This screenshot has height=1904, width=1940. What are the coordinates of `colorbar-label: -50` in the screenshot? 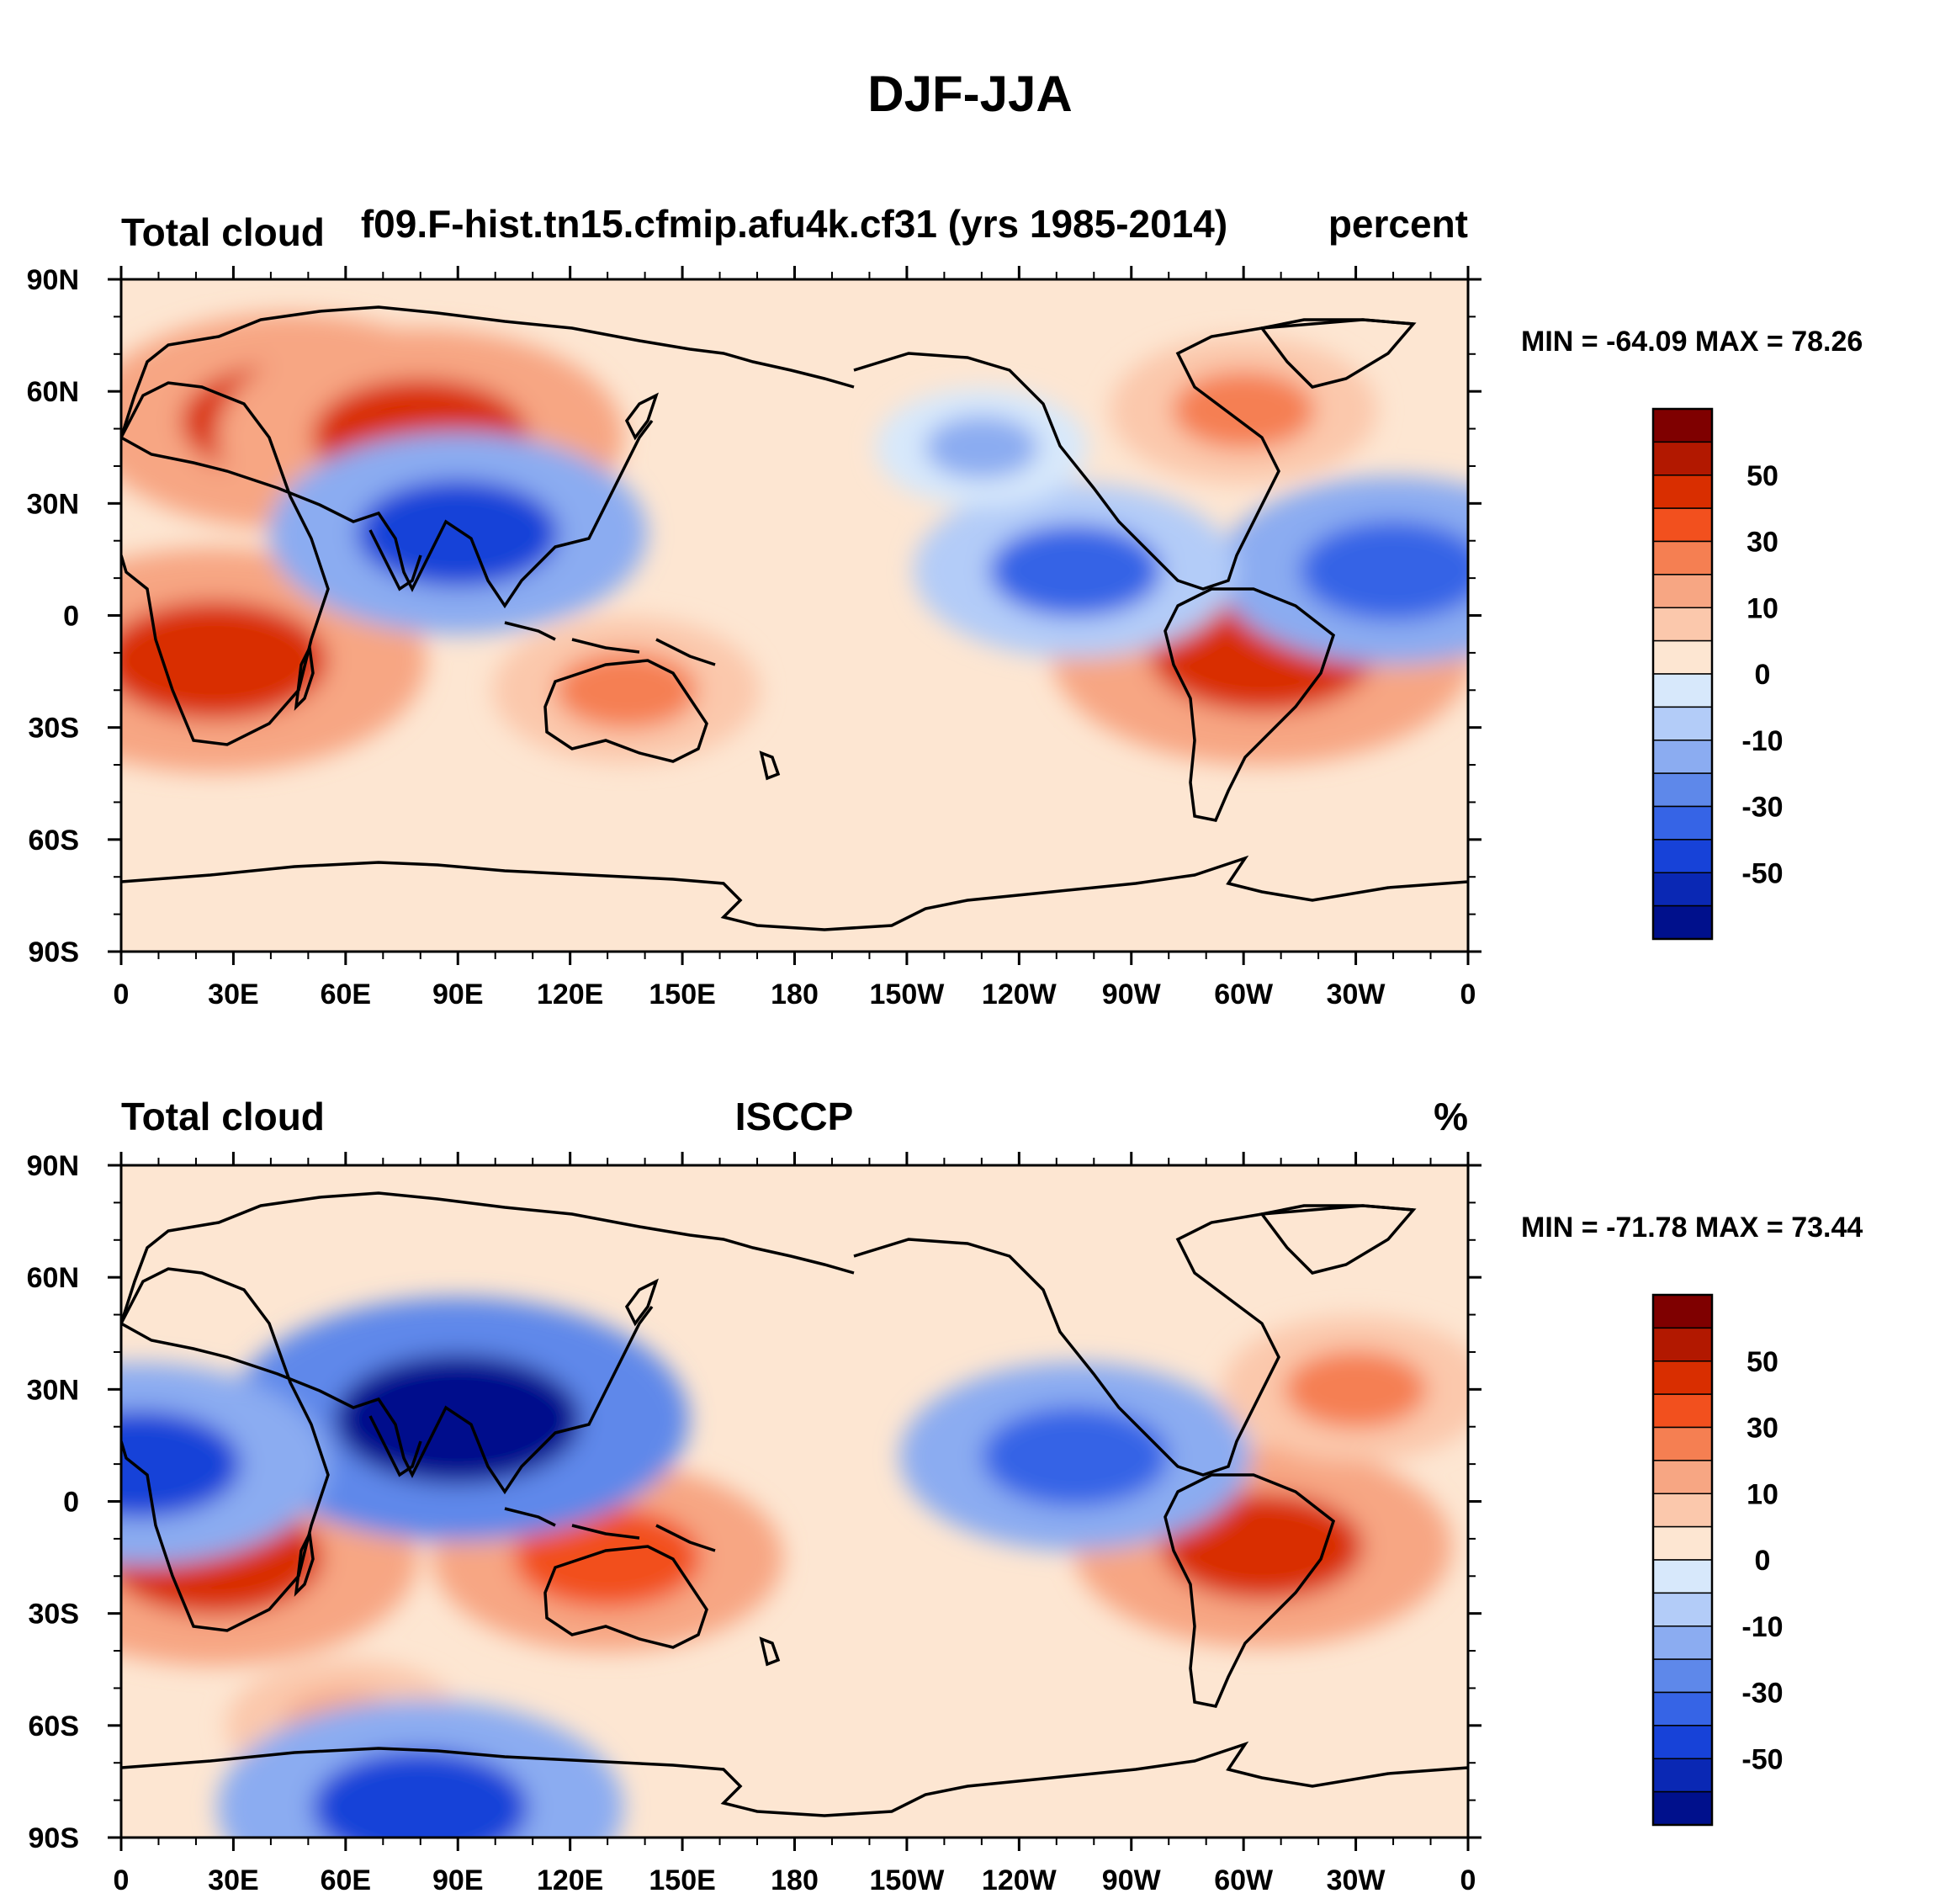 It's located at (1762, 1759).